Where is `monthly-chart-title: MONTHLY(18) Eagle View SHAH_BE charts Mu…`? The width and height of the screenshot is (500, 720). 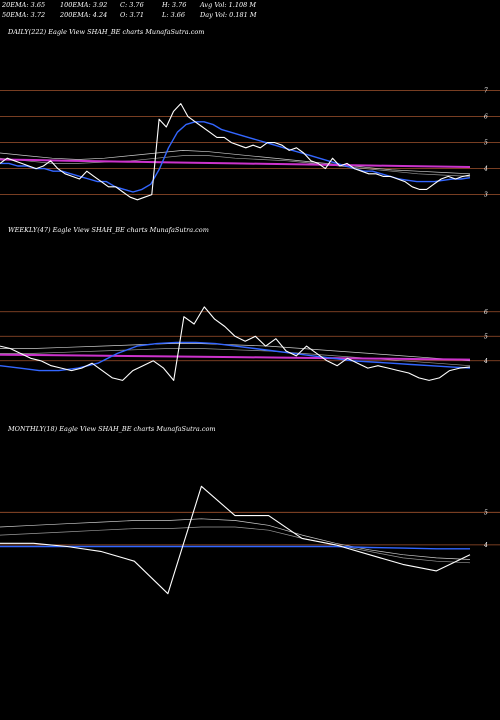
monthly-chart-title: MONTHLY(18) Eagle View SHAH_BE charts Mu… is located at coordinates (112, 429).